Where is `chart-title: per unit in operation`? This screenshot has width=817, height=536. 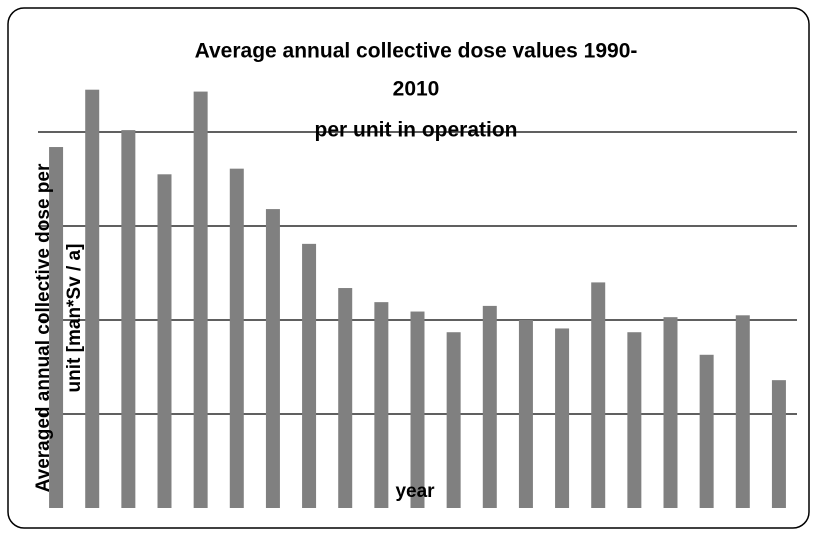
chart-title: per unit in operation is located at coordinates (416, 130).